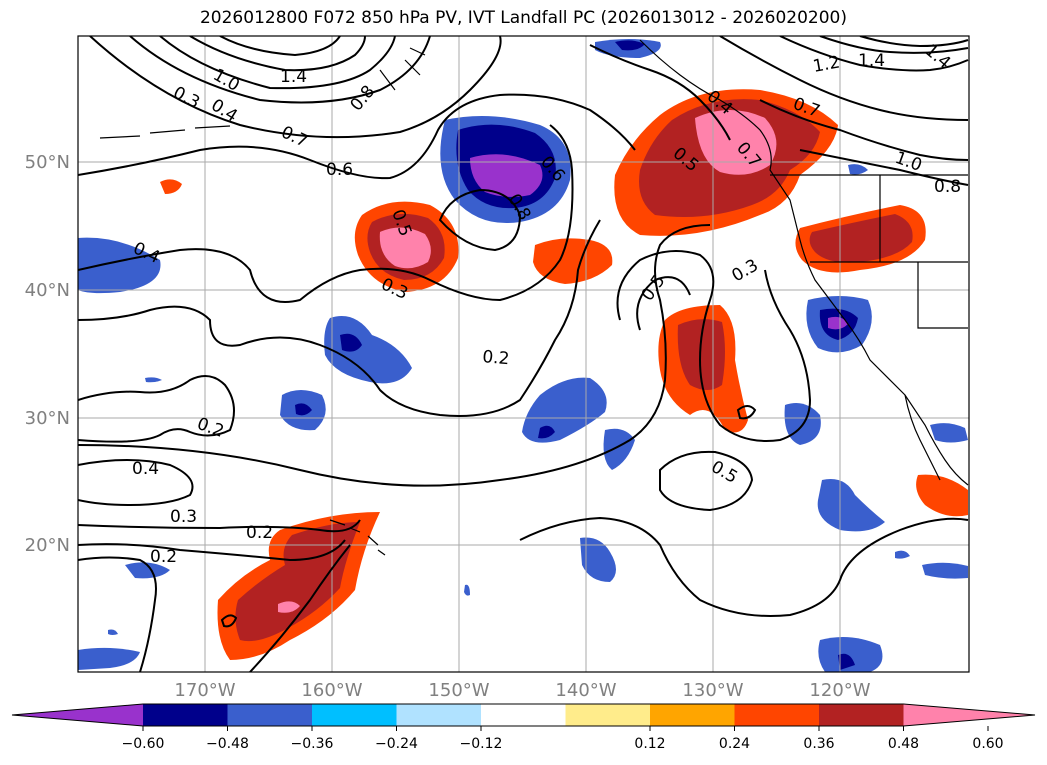 This screenshot has height=765, width=1047. What do you see at coordinates (204, 690) in the screenshot?
I see `lon-label: 170°W` at bounding box center [204, 690].